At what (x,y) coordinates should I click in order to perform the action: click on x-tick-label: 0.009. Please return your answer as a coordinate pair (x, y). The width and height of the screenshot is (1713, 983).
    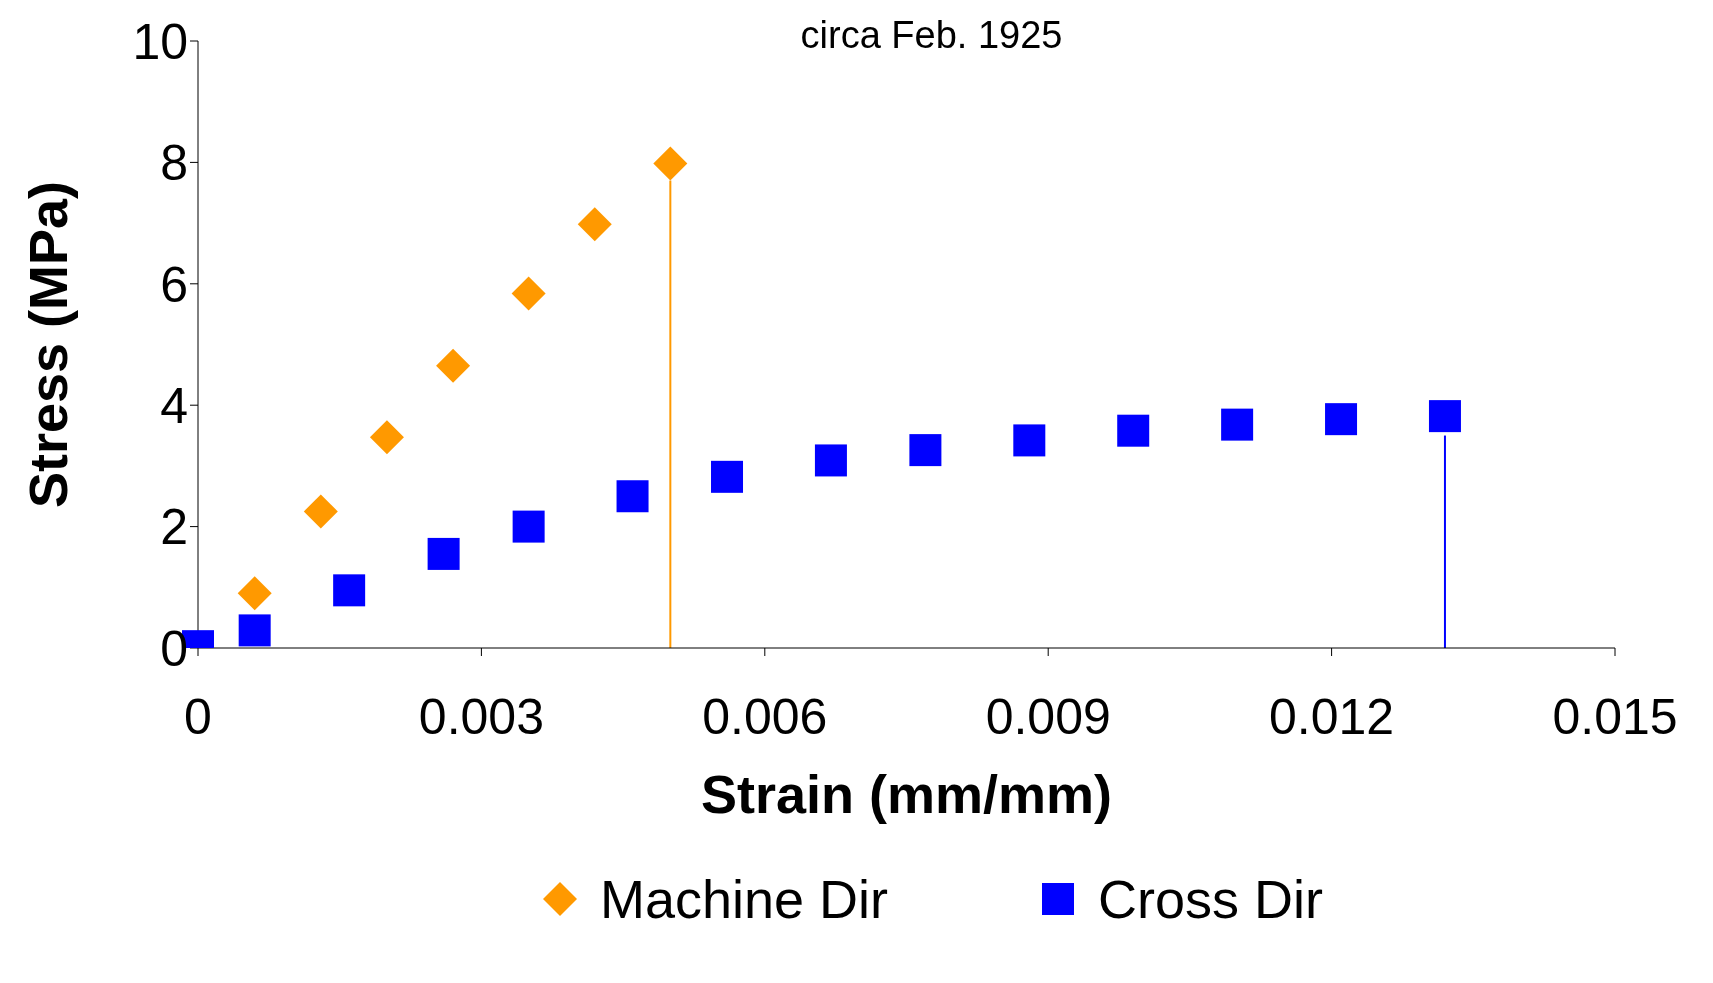
    Looking at the image, I should click on (1048, 716).